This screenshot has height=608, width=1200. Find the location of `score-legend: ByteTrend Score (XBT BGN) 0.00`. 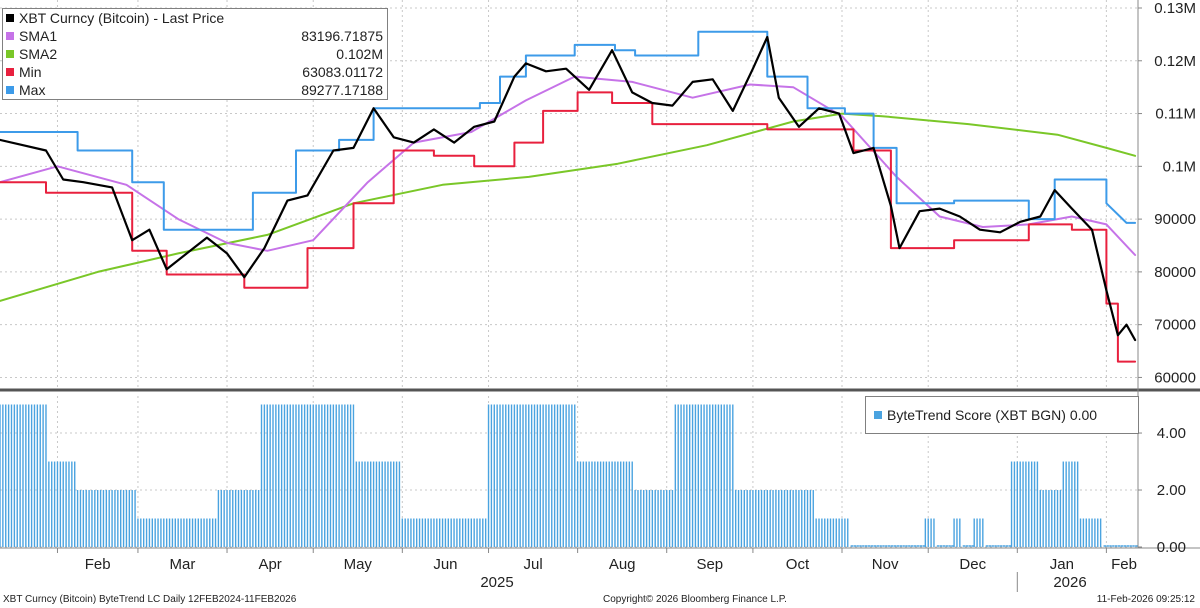

score-legend: ByteTrend Score (XBT BGN) 0.00 is located at coordinates (1002, 415).